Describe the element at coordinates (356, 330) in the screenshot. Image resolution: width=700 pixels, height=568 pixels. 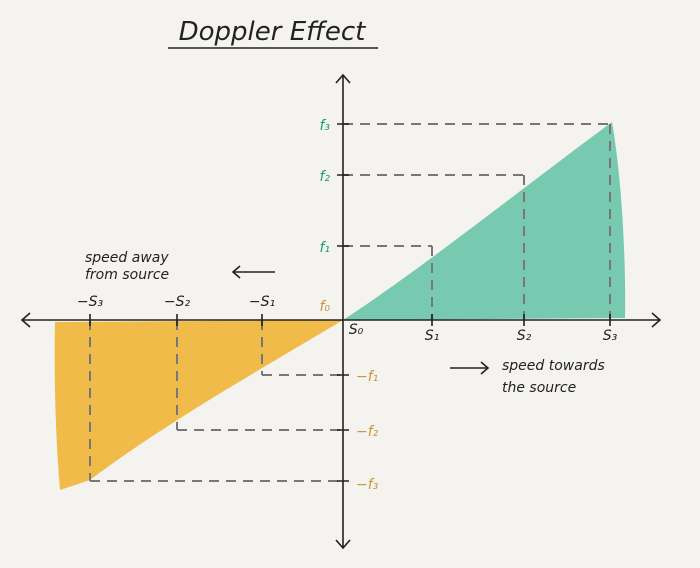
I see `s-label: S₀` at that location.